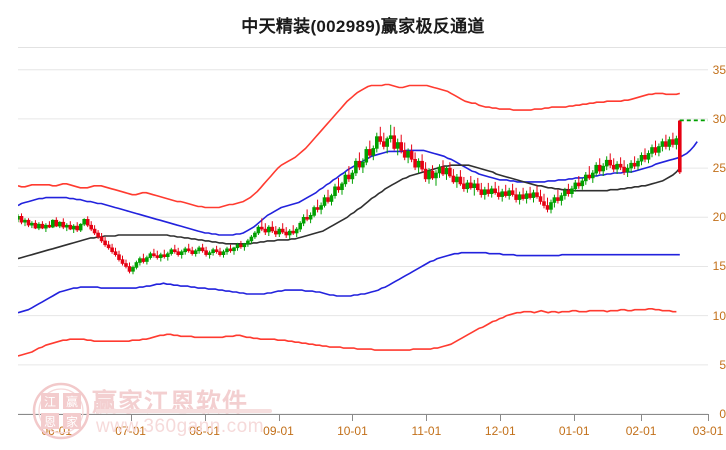  What do you see at coordinates (717, 237) in the screenshot?
I see `y-axis-labels: 0 5 10 15 20 25 30 35` at bounding box center [717, 237].